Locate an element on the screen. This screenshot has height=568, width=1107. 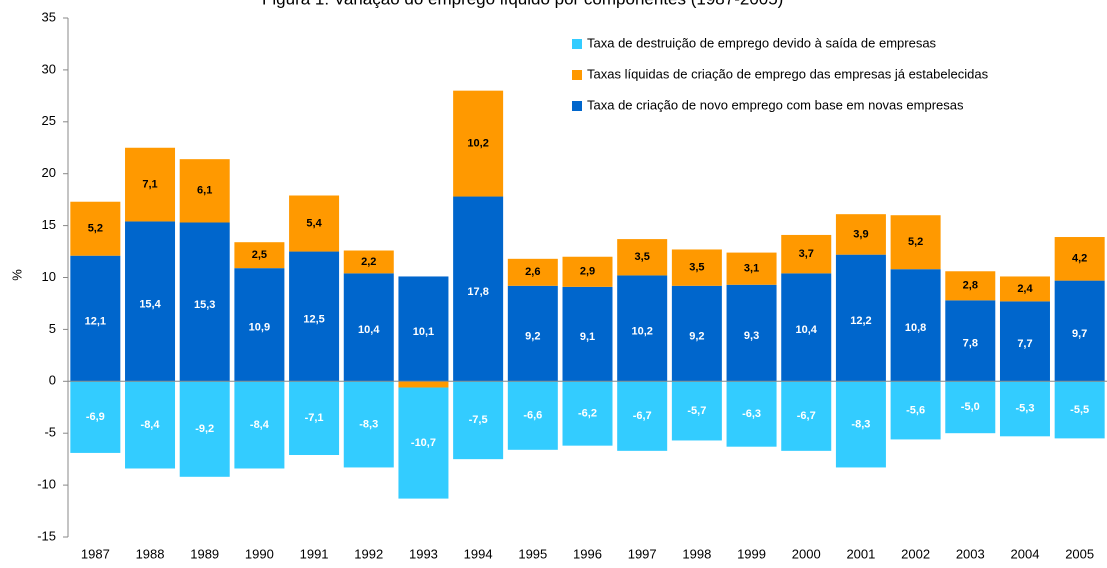
data-label: -9,2 is located at coordinates (204, 429).